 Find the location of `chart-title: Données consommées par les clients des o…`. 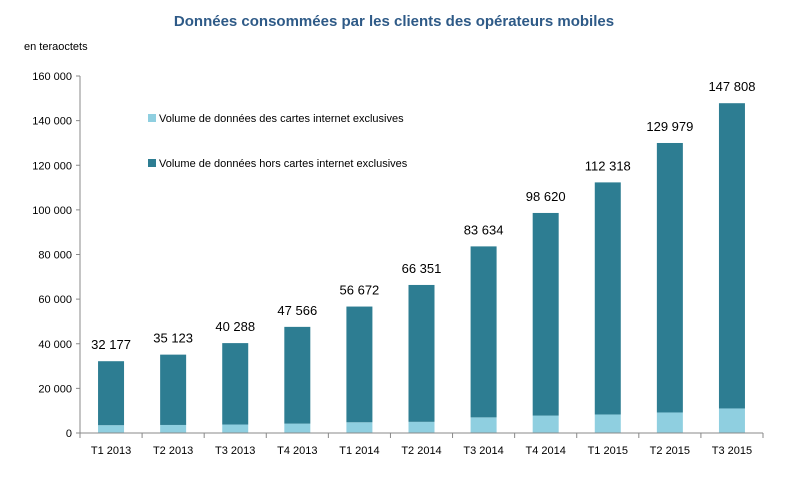

chart-title: Données consommées par les clients des o… is located at coordinates (394, 21).